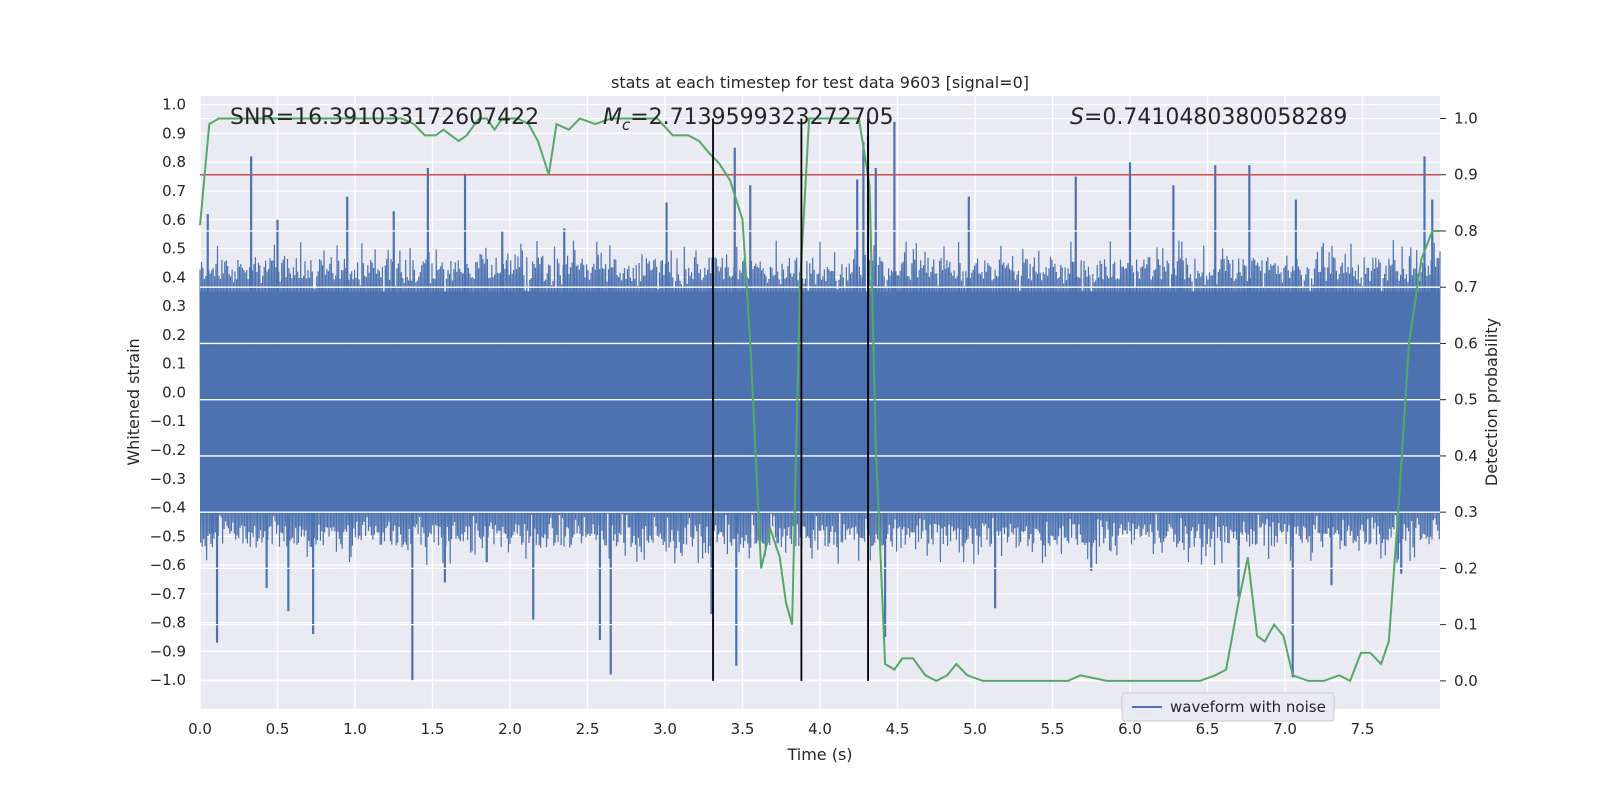  What do you see at coordinates (510, 729) in the screenshot?
I see `x-tick-label: 2.0` at bounding box center [510, 729].